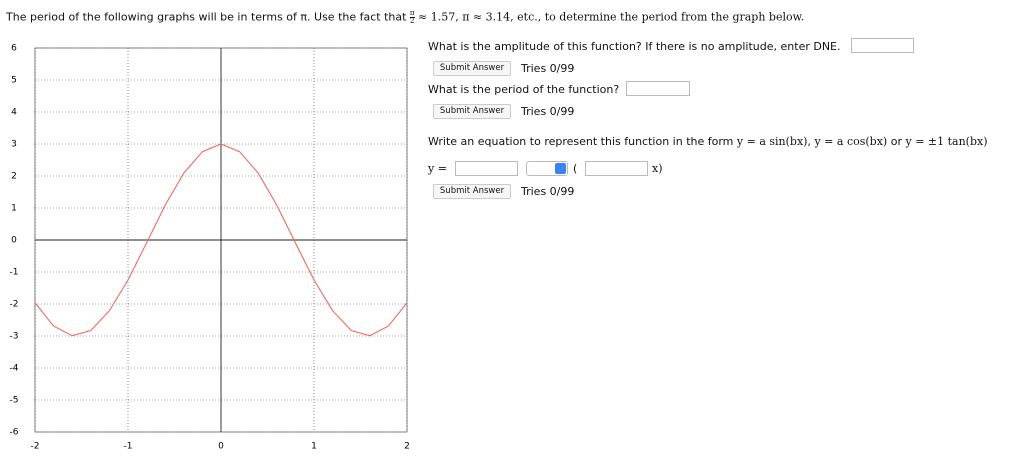  I want to click on equation-lhs: y =, so click(437, 168).